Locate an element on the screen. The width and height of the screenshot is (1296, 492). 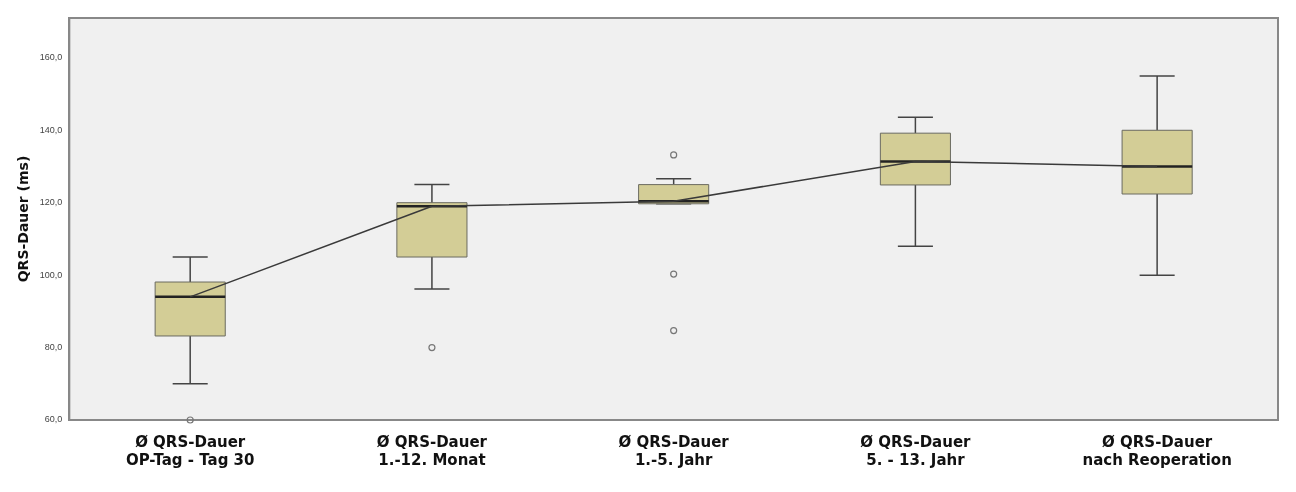
x-tick-label: Ø QRS-Dauer 1.-12. Monat is located at coordinates (432, 450).